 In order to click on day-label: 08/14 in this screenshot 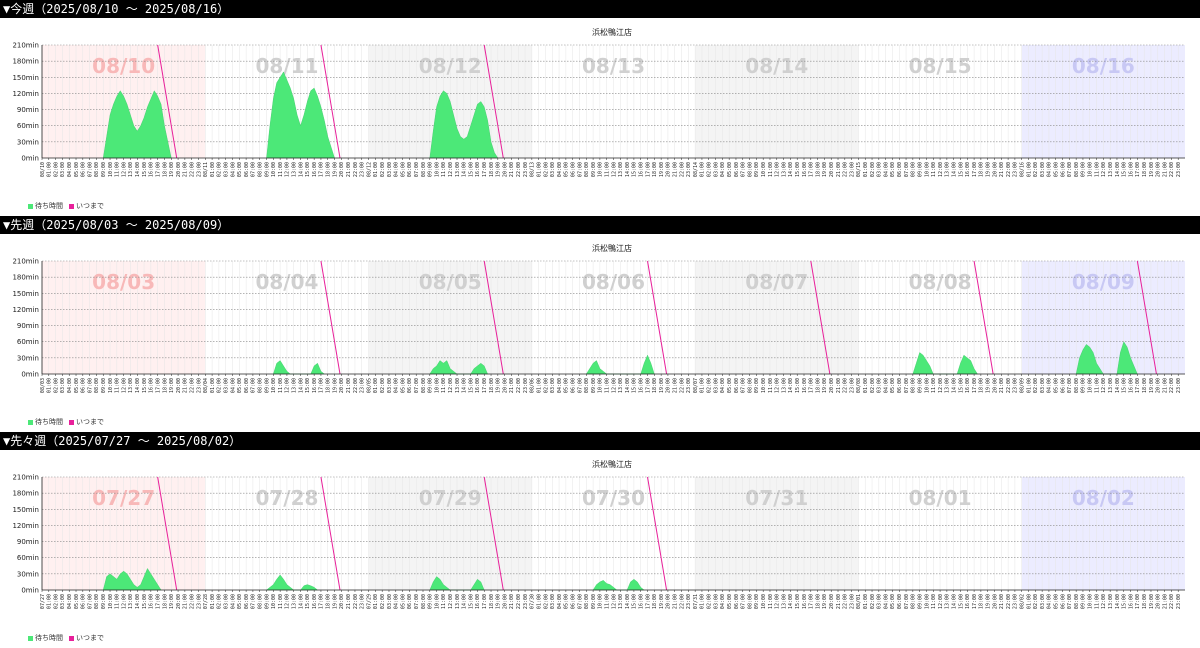, I will do `click(776, 66)`.